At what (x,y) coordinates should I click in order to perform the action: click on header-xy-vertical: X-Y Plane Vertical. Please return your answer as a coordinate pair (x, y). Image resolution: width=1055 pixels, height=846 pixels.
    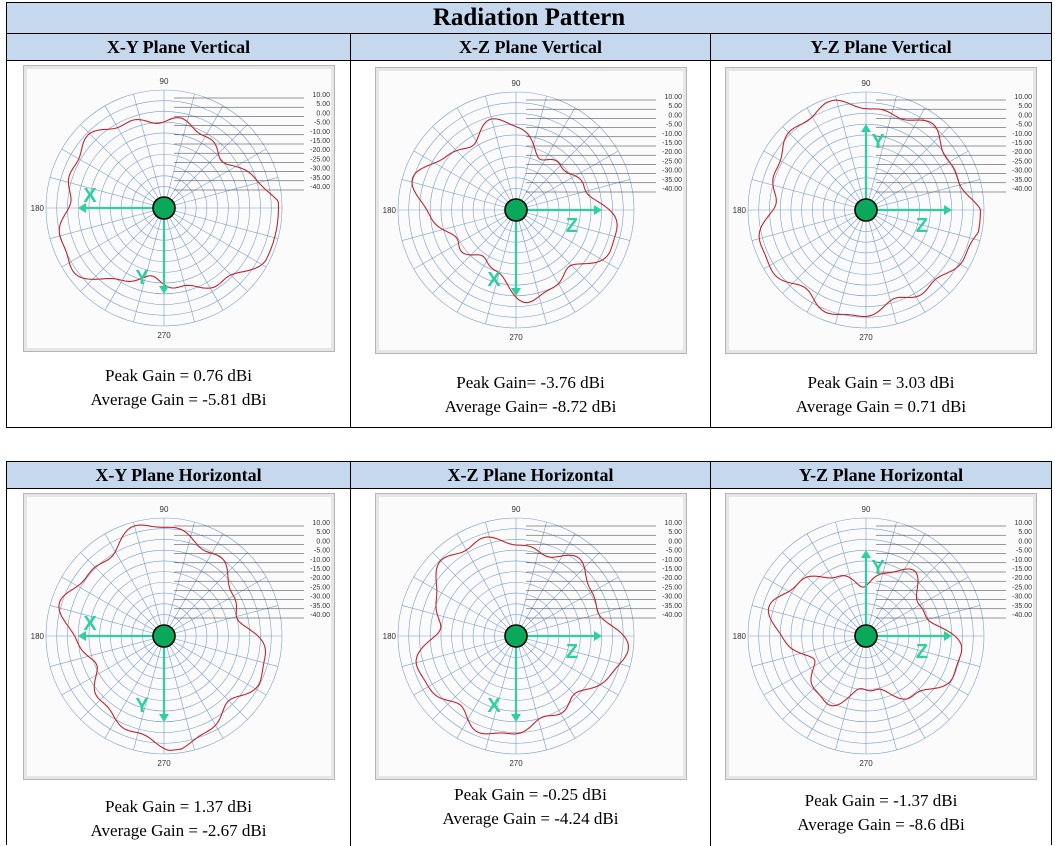
    Looking at the image, I should click on (179, 47).